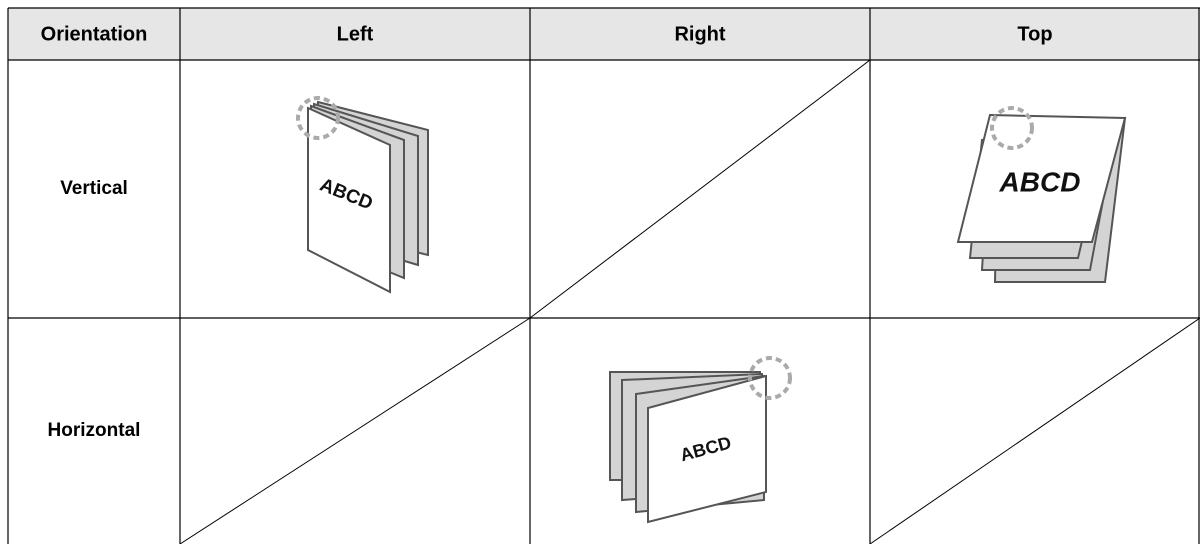  What do you see at coordinates (700, 440) in the screenshot?
I see `booklet-right-horizontal: ABCD` at bounding box center [700, 440].